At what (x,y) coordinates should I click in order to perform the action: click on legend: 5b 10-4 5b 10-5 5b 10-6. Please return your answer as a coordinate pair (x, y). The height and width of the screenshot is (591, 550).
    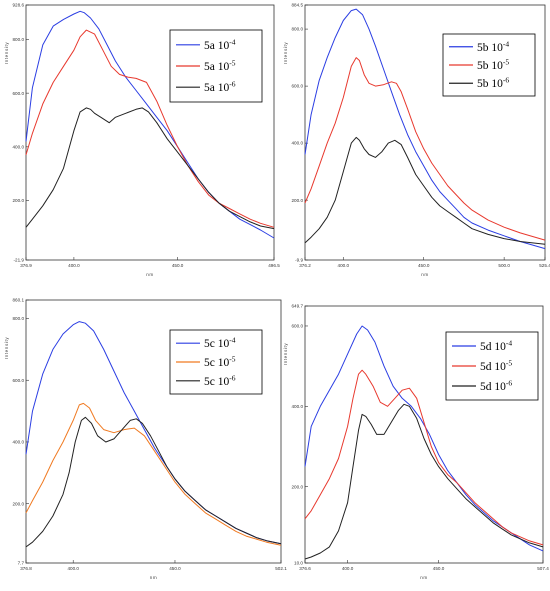
    Looking at the image, I should click on (489, 65).